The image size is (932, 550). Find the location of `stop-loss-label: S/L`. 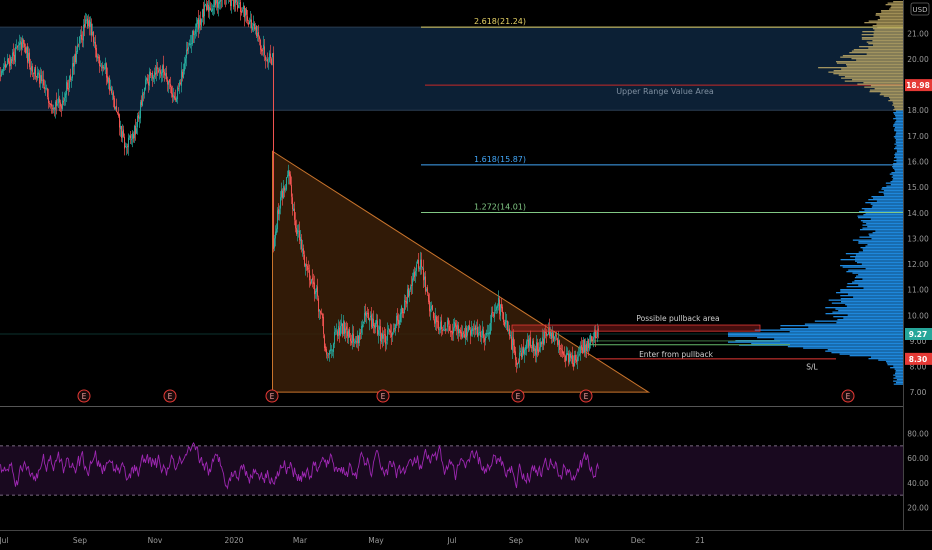

stop-loss-label: S/L is located at coordinates (812, 367).